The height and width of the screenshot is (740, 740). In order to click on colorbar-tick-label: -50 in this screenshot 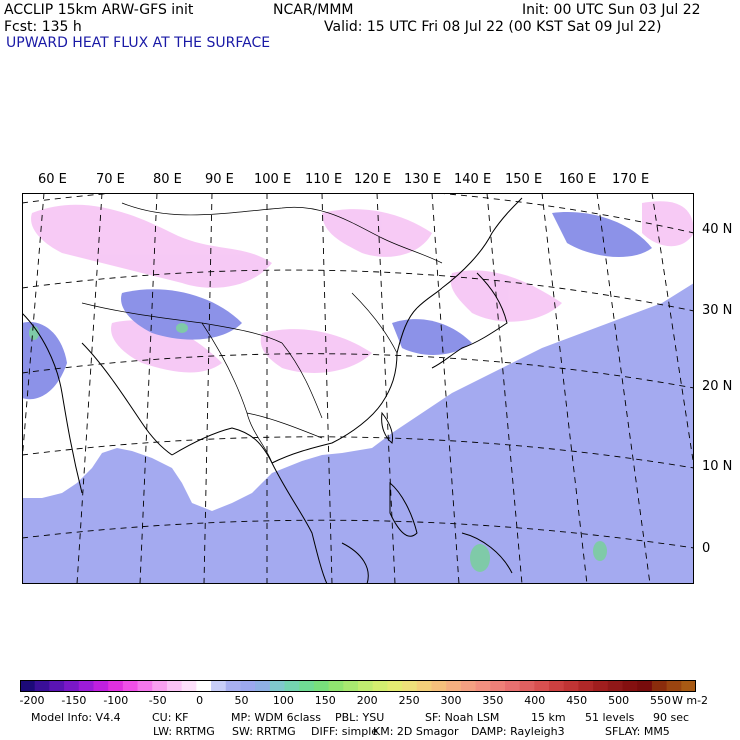, I will do `click(157, 700)`.